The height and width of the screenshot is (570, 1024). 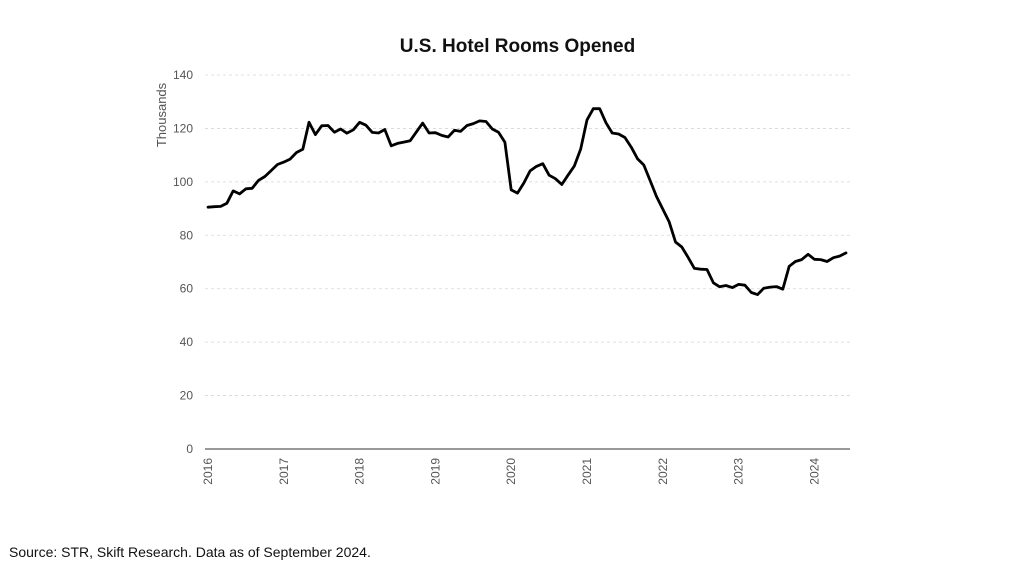 I want to click on x-tick-label: 2019, so click(x=435, y=471).